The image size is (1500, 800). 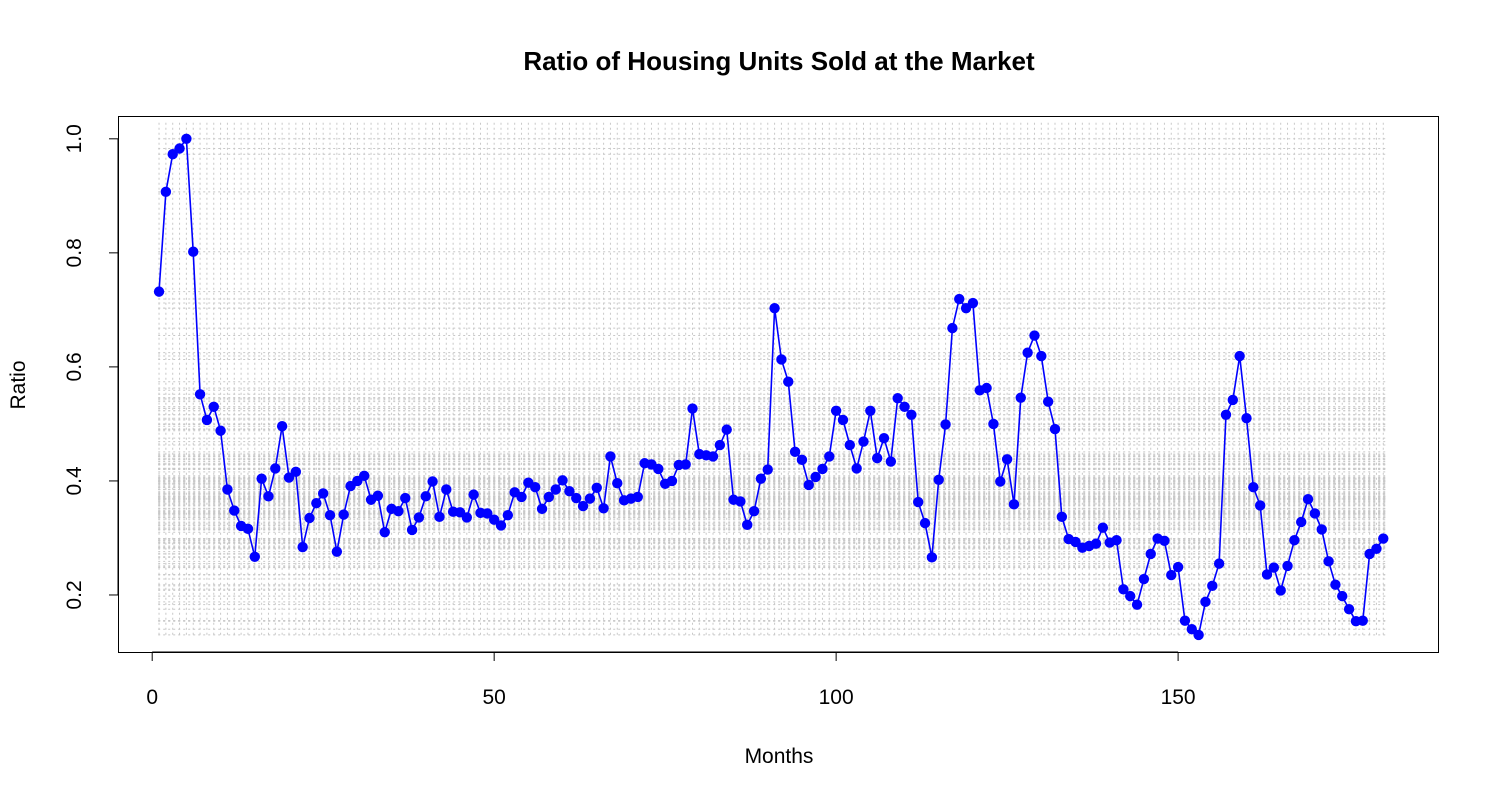 I want to click on x-axis: 0 50 100 150, so click(x=671, y=680).